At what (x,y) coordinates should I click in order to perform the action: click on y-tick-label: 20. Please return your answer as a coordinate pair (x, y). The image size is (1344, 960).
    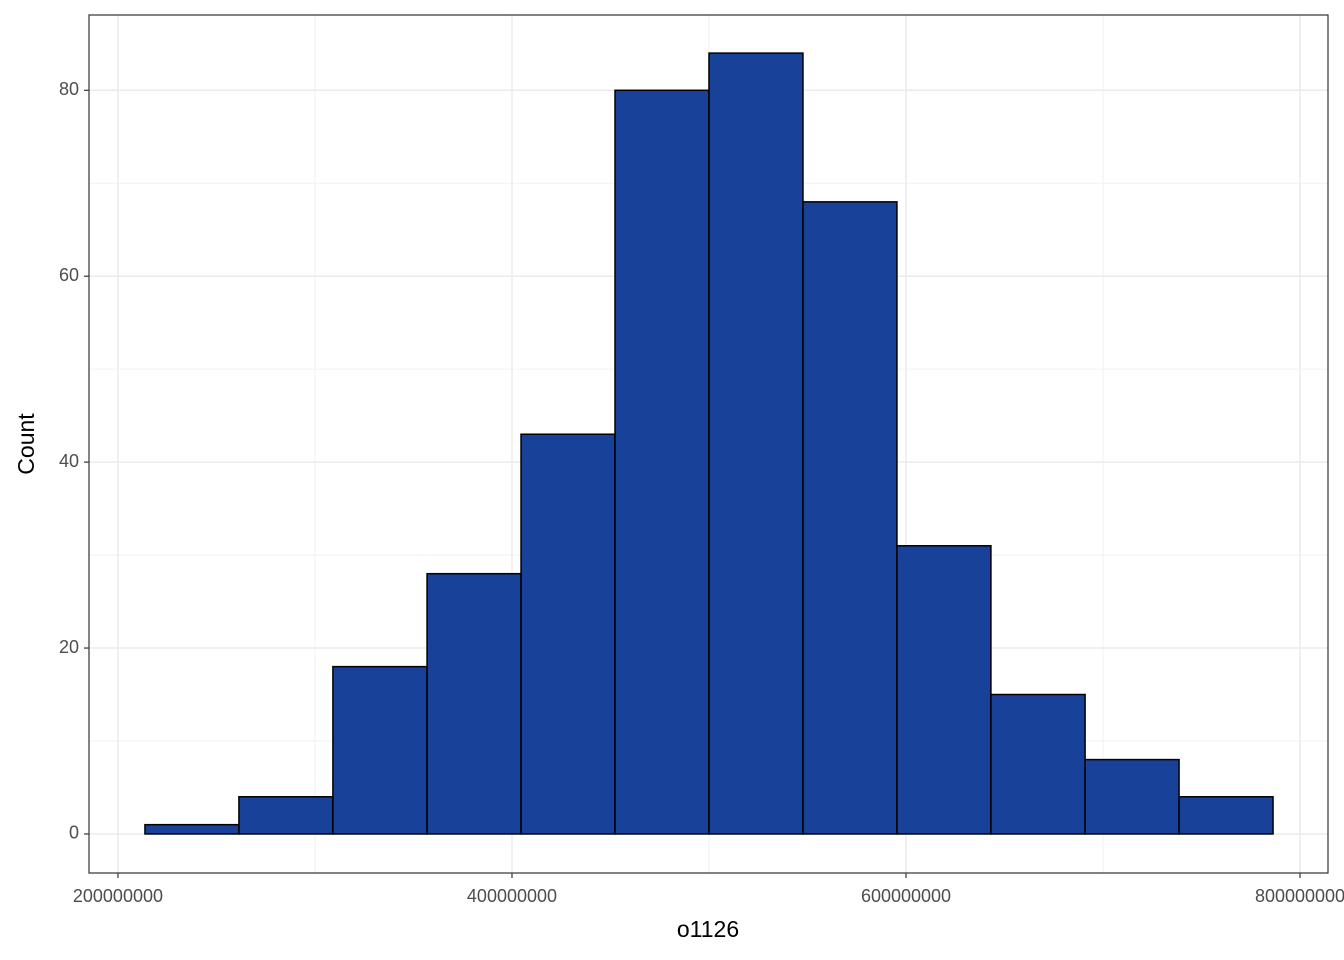
    Looking at the image, I should click on (69, 647).